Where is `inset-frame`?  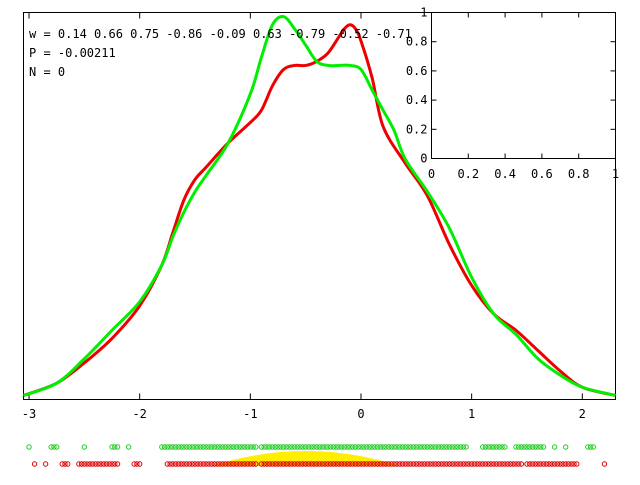 inset-frame is located at coordinates (523, 85).